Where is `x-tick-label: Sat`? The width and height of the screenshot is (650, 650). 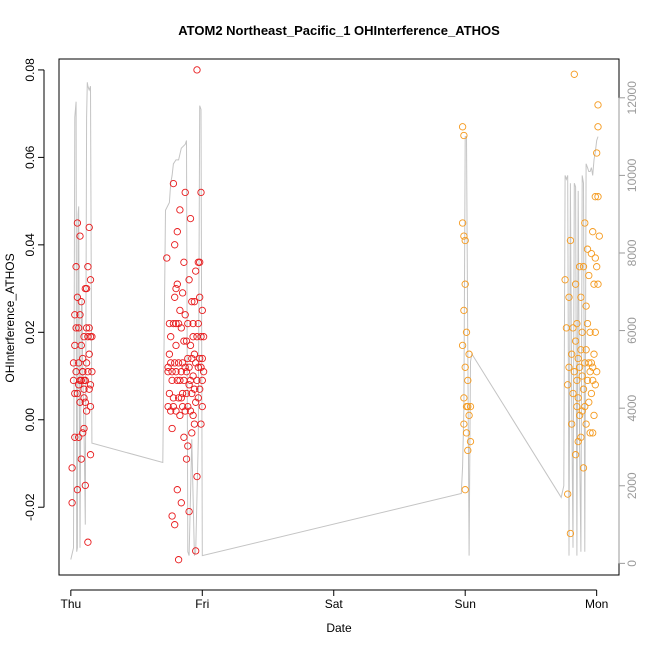 x-tick-label: Sat is located at coordinates (334, 604).